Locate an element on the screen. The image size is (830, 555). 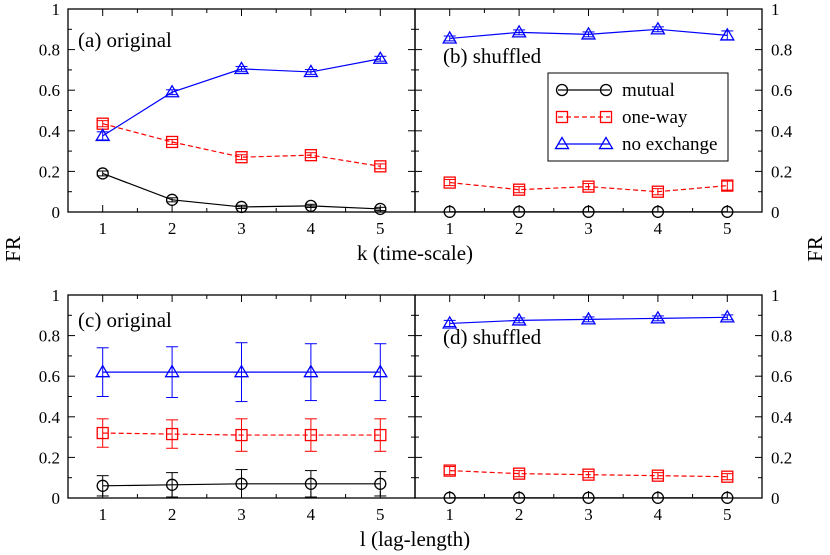
legend-label-mutual: mutual is located at coordinates (648, 90).